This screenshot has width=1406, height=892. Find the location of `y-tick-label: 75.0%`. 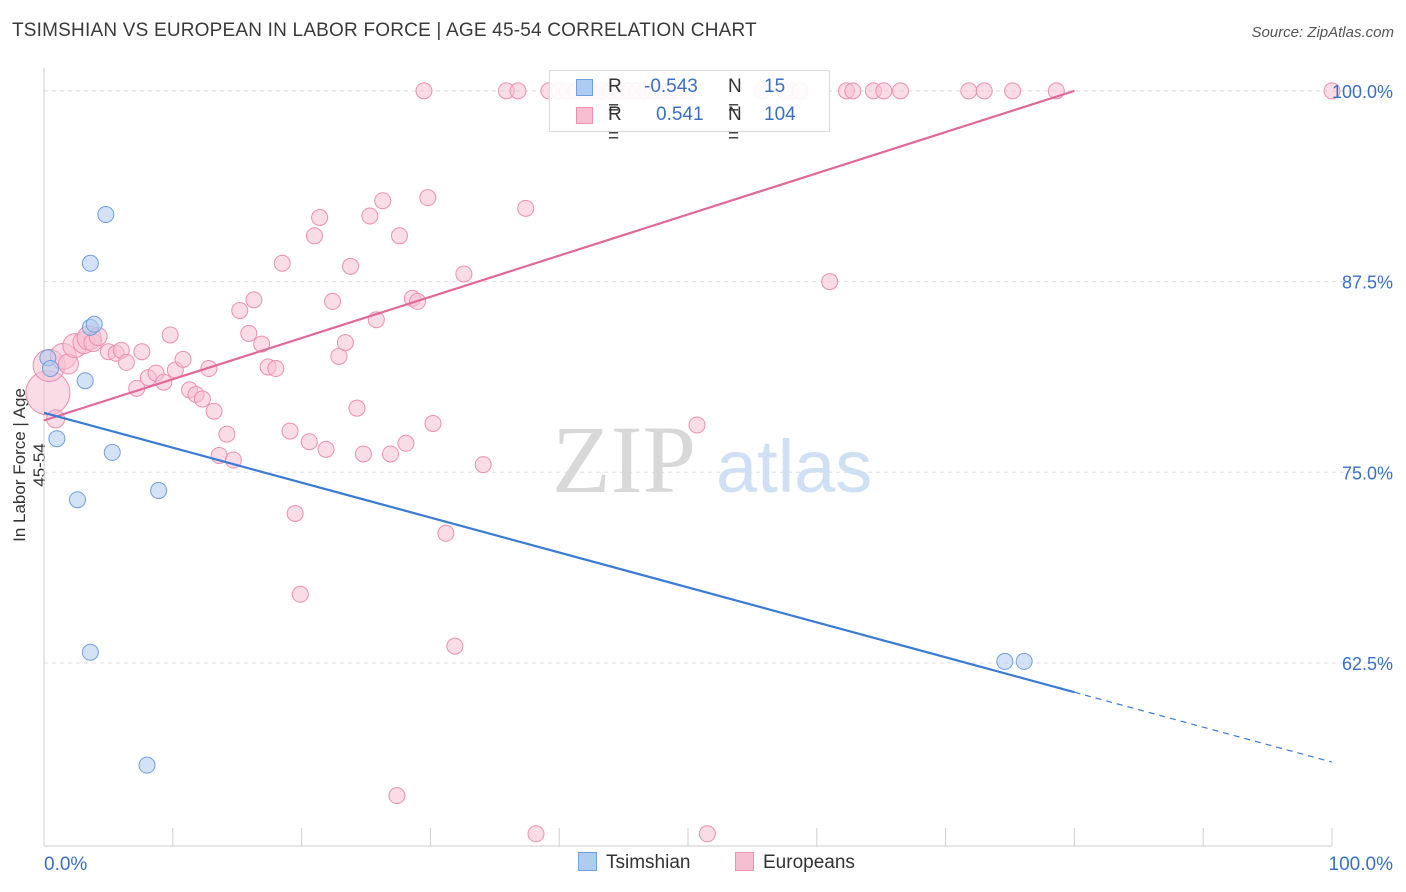

y-tick-label: 75.0% is located at coordinates (1367, 473).